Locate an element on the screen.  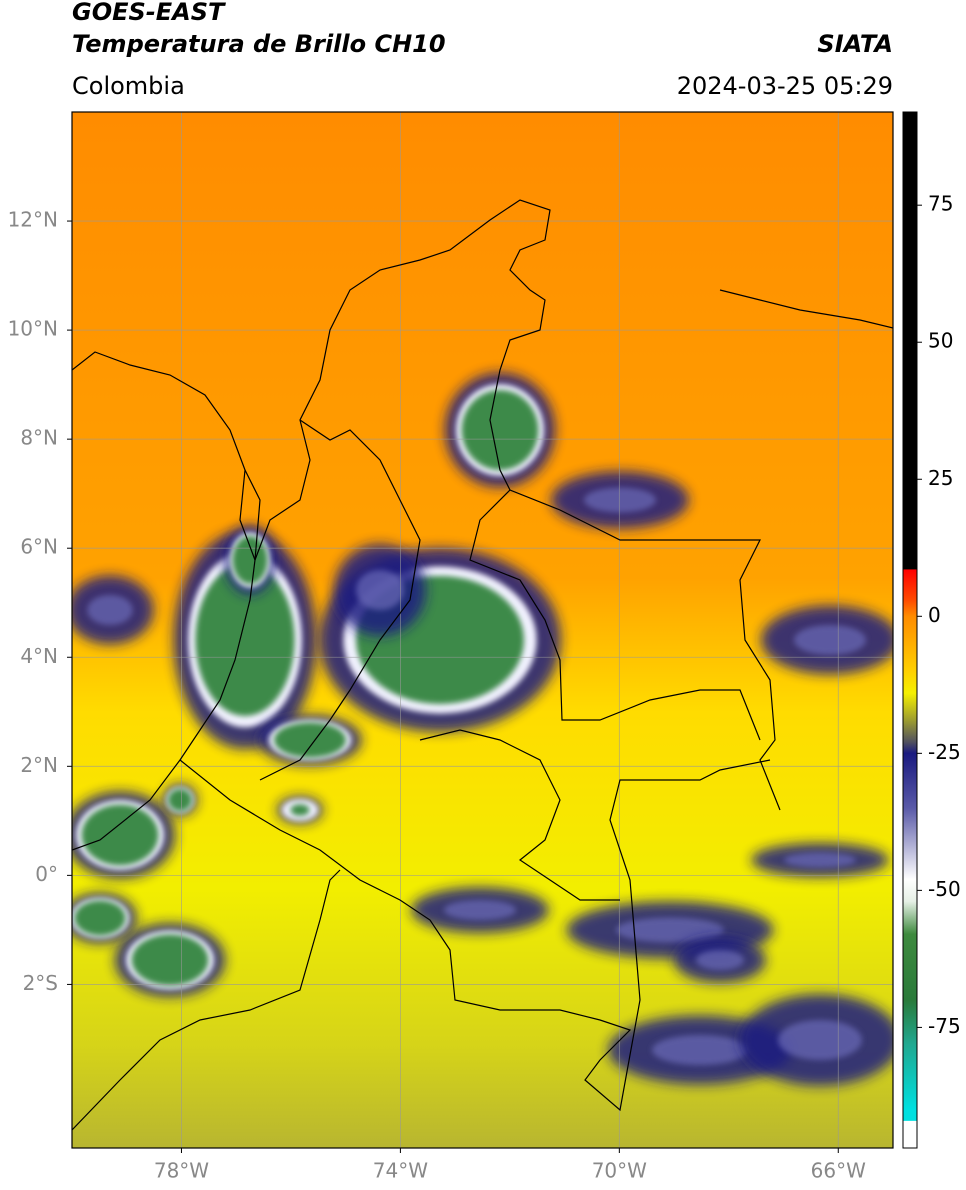
colorbar-tick-label: 0 is located at coordinates (934, 615).